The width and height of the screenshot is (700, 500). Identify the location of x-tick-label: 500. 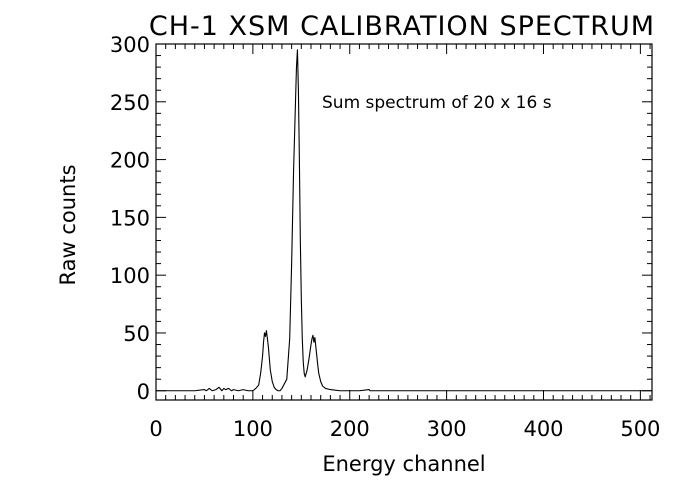
(640, 429).